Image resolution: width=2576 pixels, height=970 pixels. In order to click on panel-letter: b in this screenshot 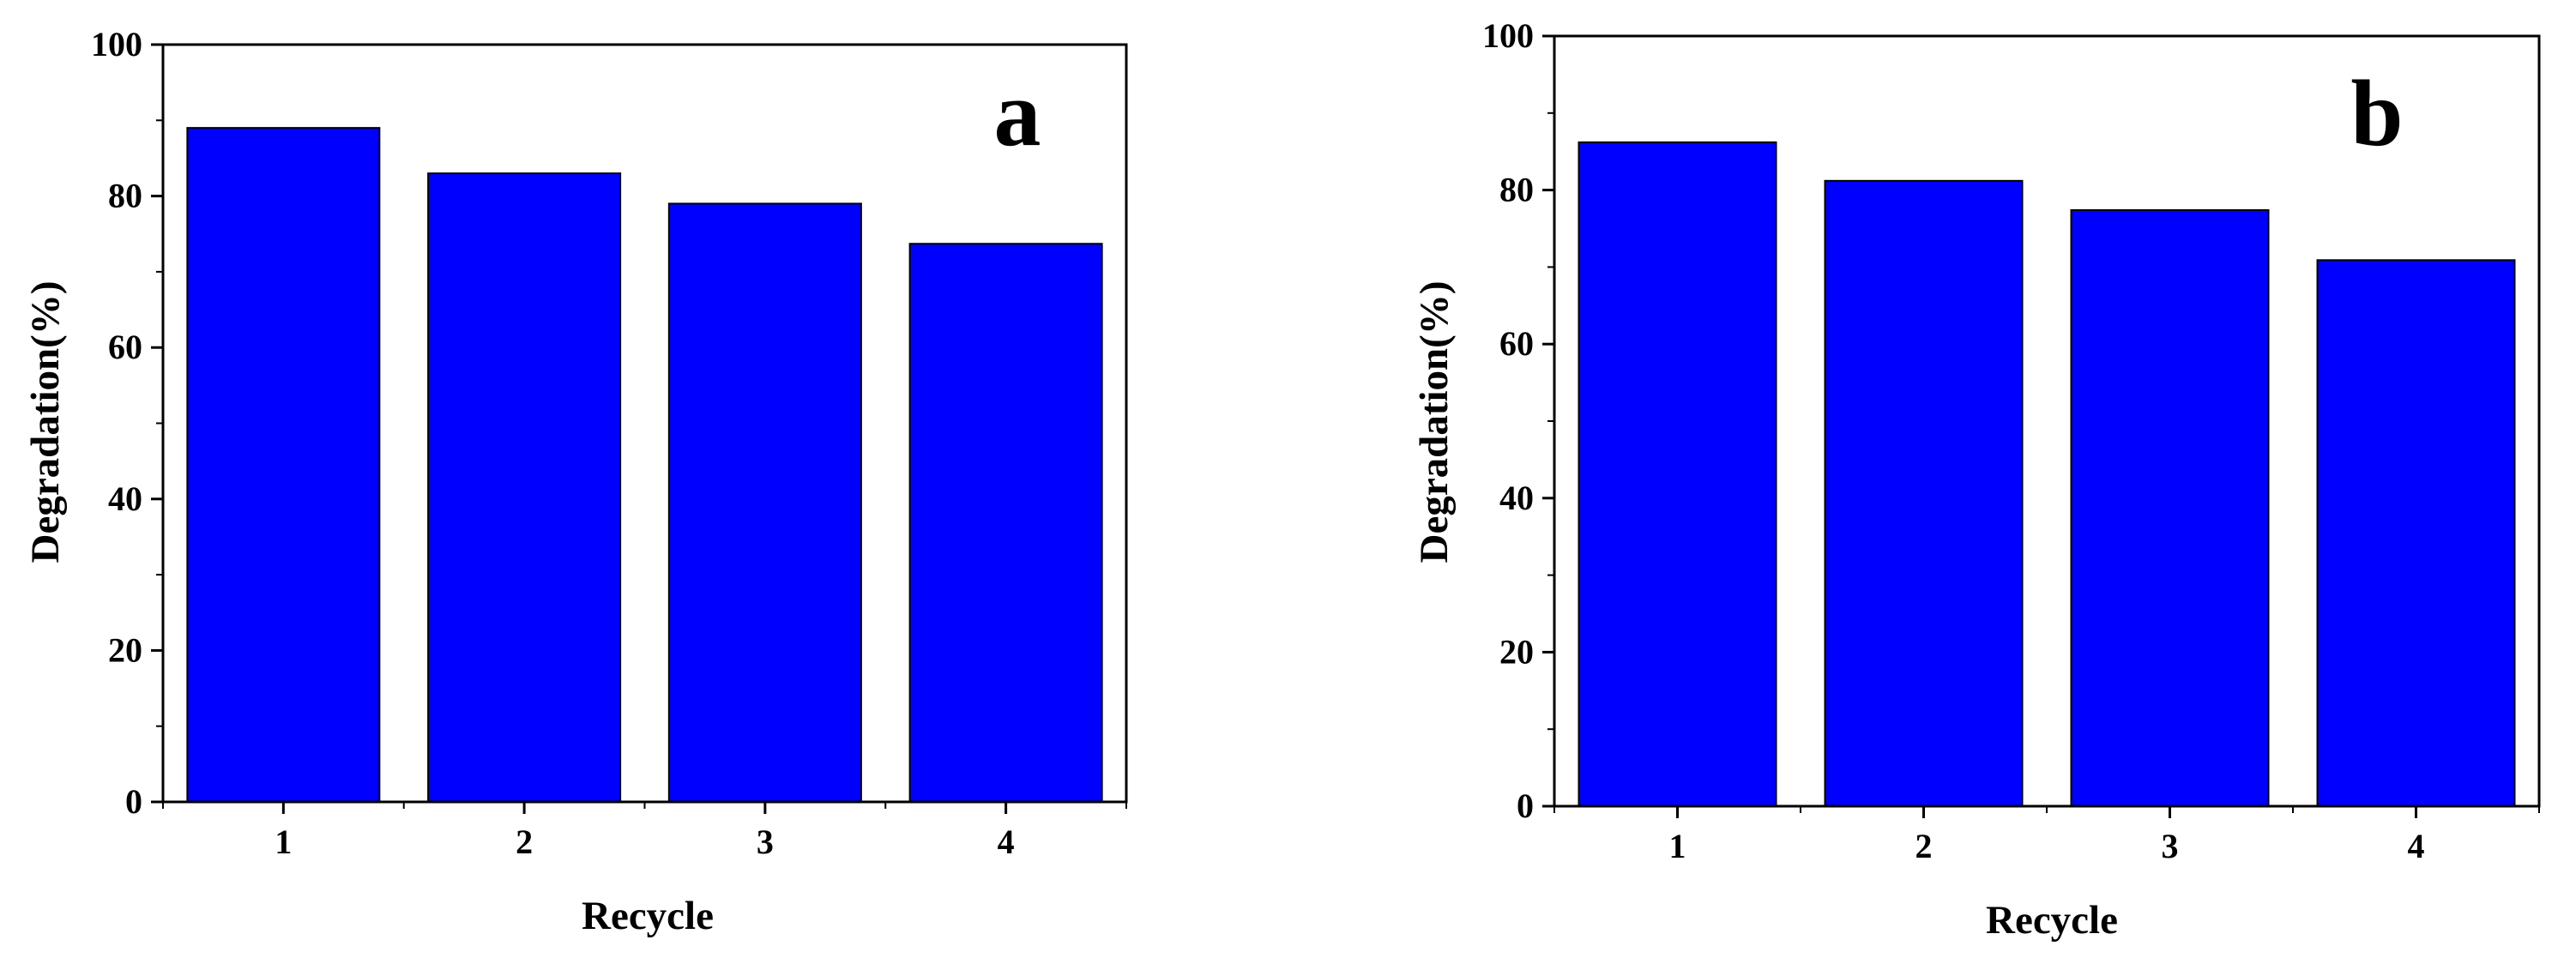, I will do `click(2376, 113)`.